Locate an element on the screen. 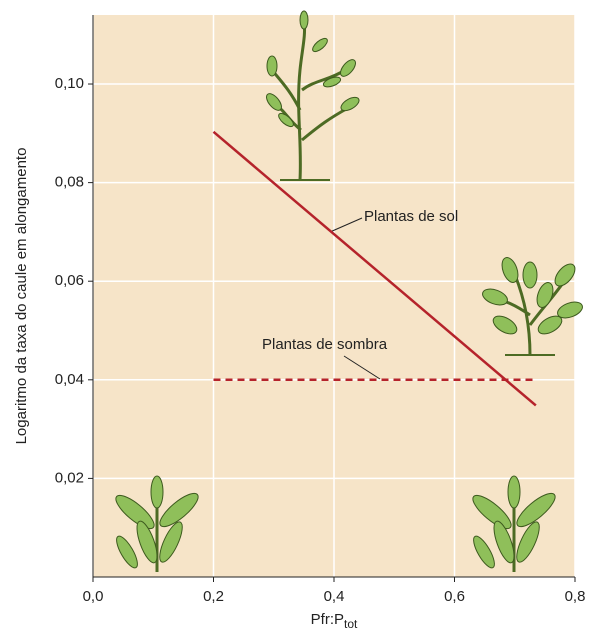  shade-plant-left is located at coordinates (157, 523).